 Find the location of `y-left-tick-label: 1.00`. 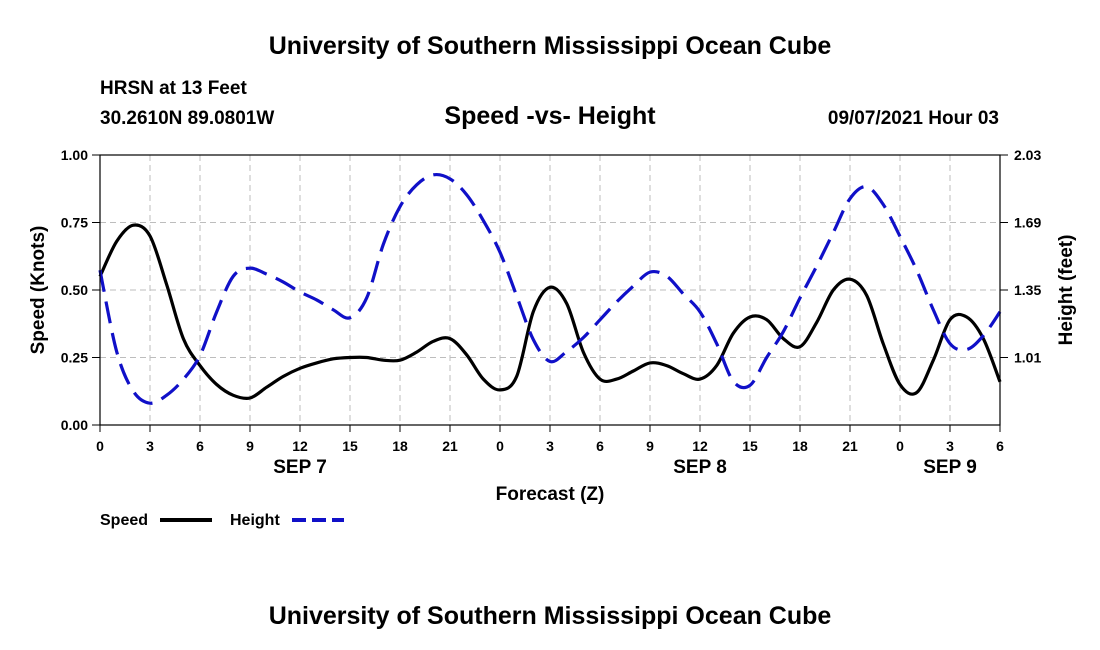

y-left-tick-label: 1.00 is located at coordinates (74, 155).